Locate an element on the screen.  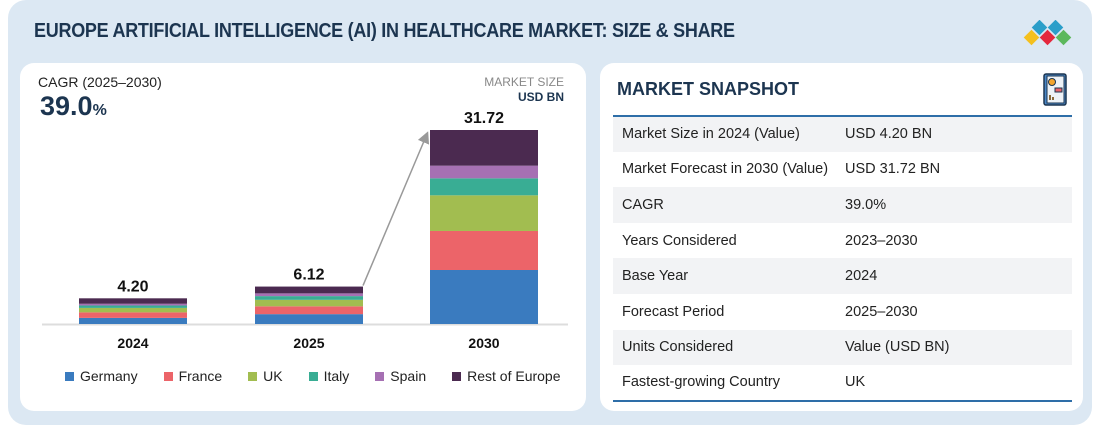
snapshot-label: Years Considered is located at coordinates (679, 240).